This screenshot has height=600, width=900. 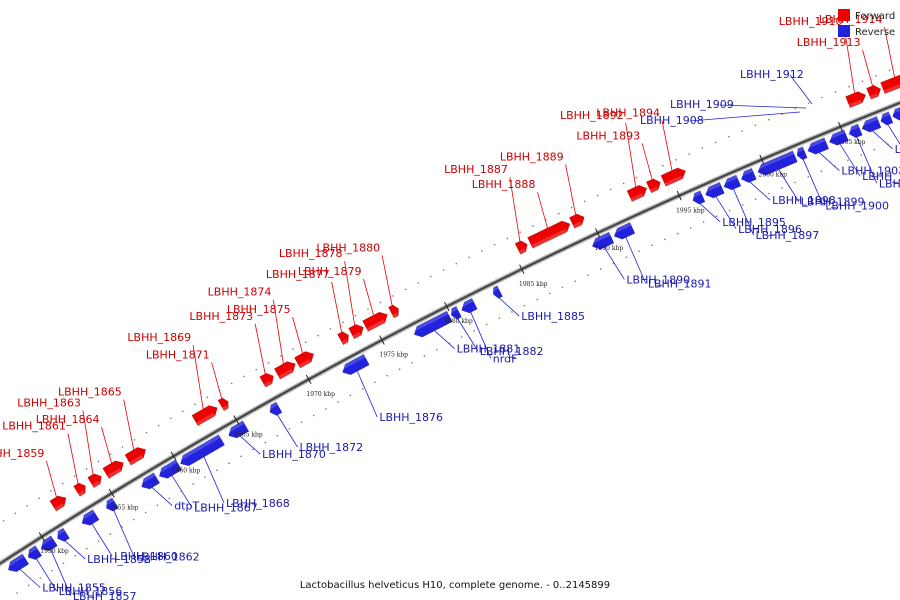 I want to click on gene-label-reverse: LBHH_1857, so click(x=105, y=595).